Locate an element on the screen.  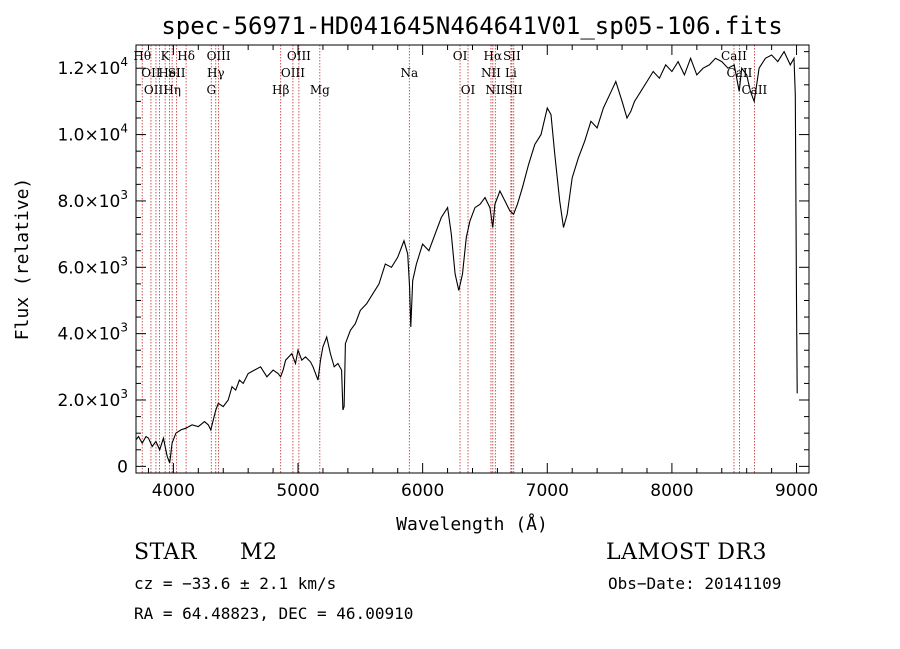
line-label: Li is located at coordinates (511, 73).